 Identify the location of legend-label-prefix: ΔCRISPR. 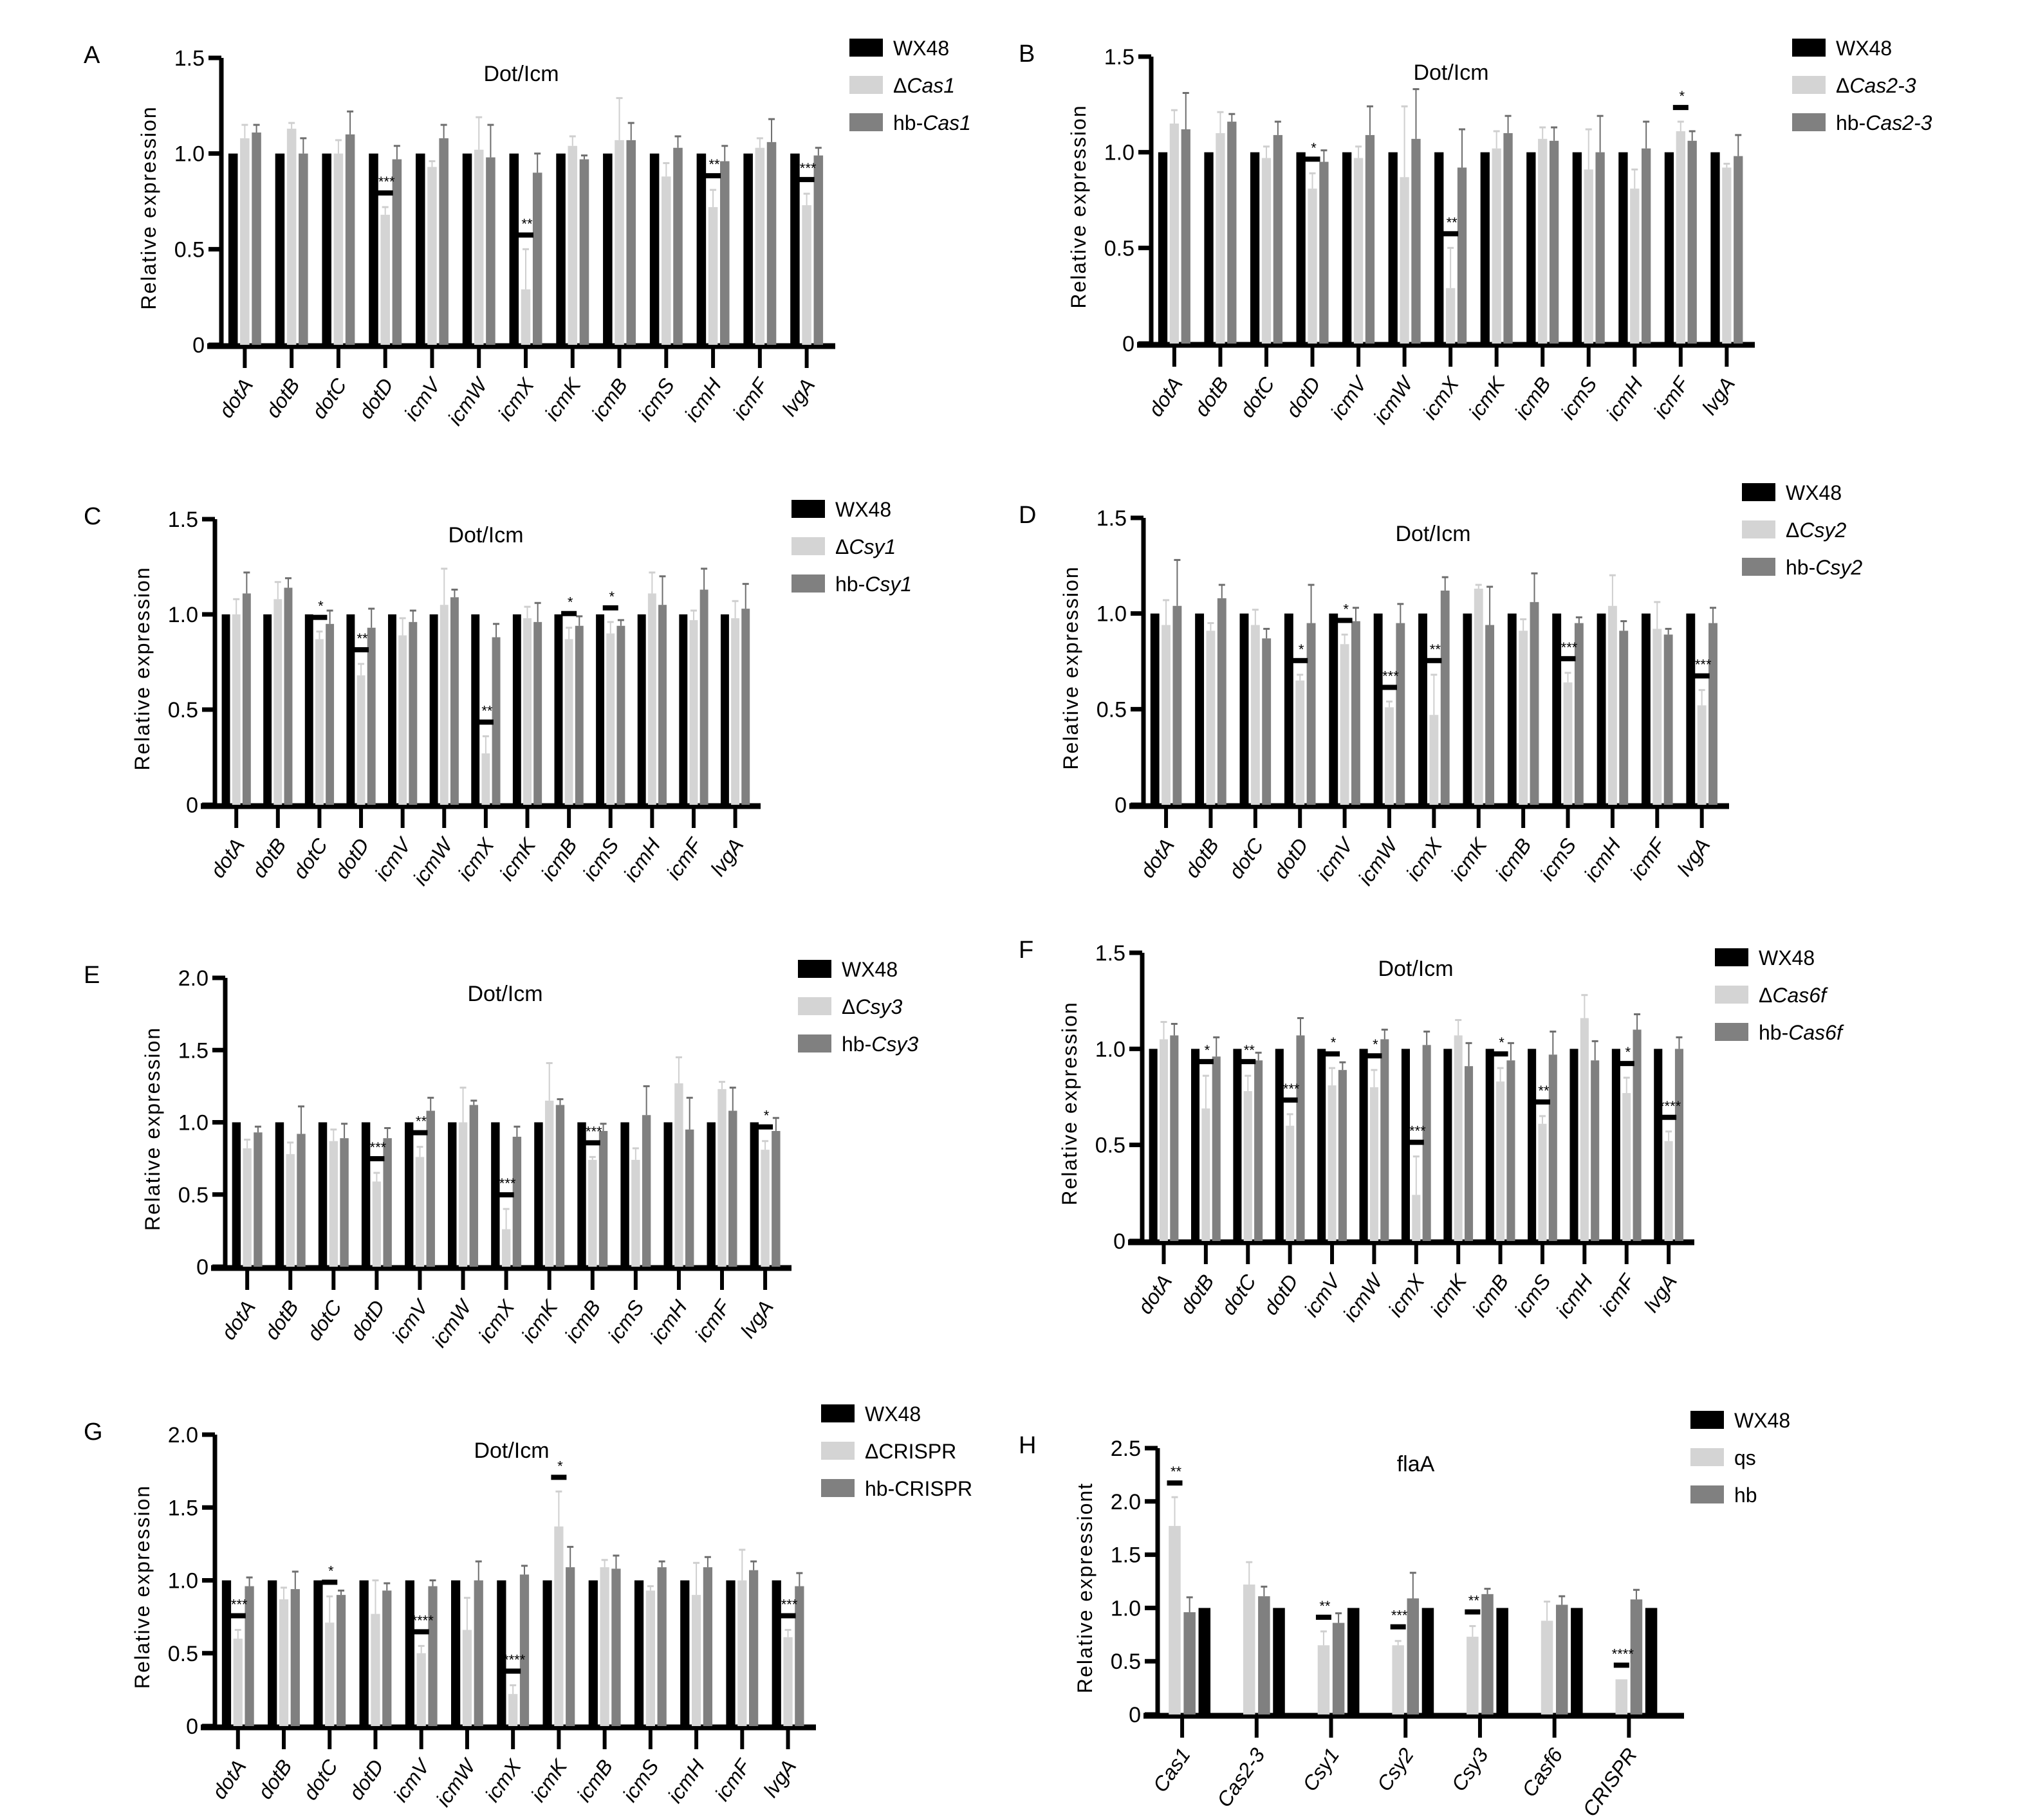
(910, 1452).